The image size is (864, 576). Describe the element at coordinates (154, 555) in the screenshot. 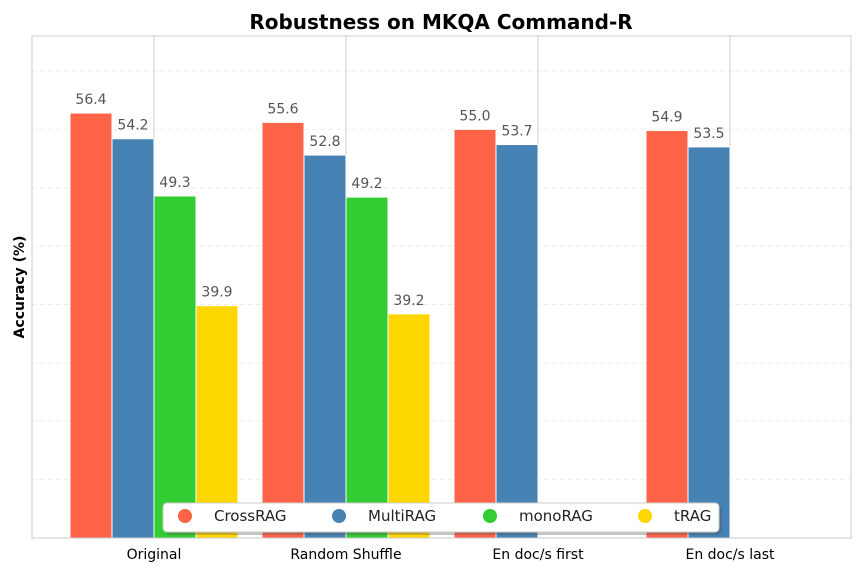

I see `x-tick-label-0: Original` at that location.